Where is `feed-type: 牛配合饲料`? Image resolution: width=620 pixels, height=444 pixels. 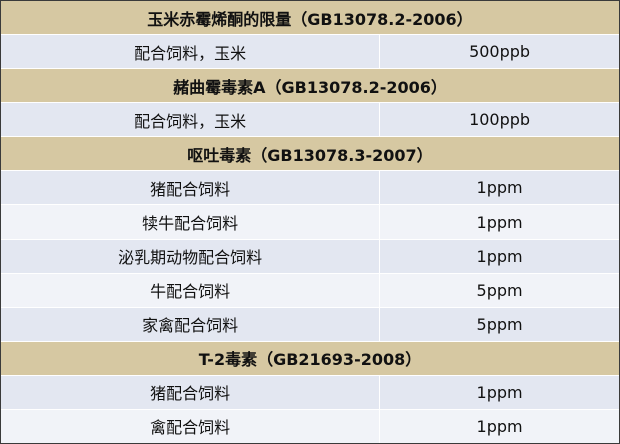 feed-type: 牛配合饲料 is located at coordinates (190, 292).